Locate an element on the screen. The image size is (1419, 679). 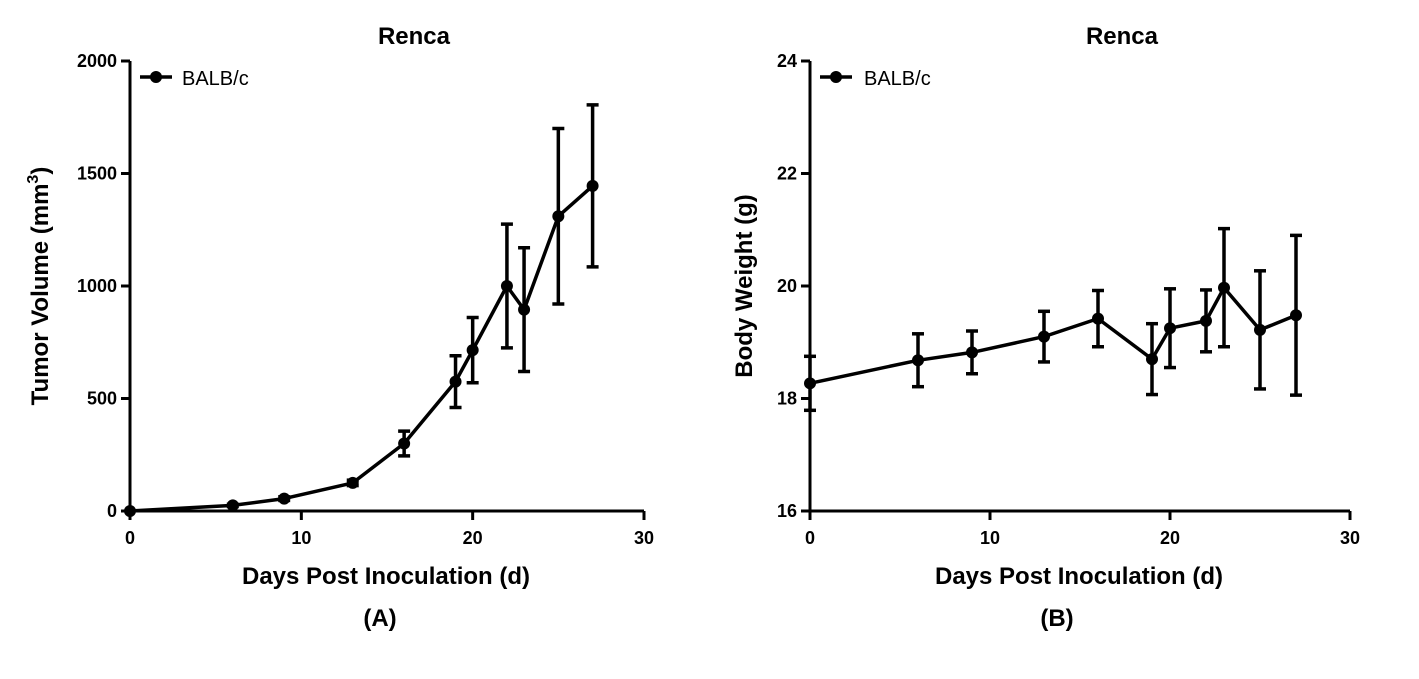
panel-a-y-axis-label: Tumor Volume (mm3) is located at coordinates (39, 286).